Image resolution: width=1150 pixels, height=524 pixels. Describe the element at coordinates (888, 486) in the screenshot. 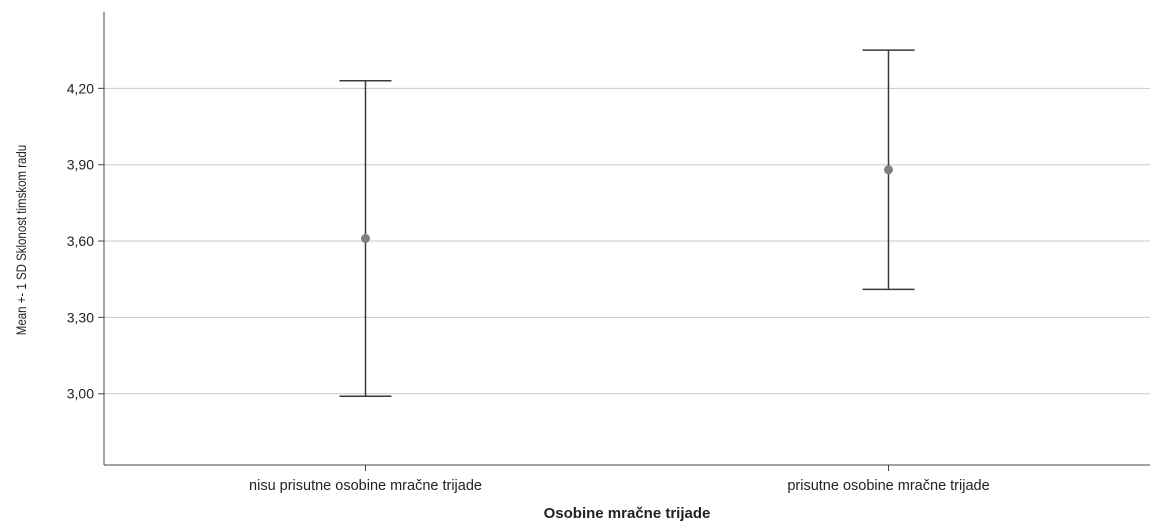

I see `x-category-label: prisutne osobine mračne trijade` at that location.